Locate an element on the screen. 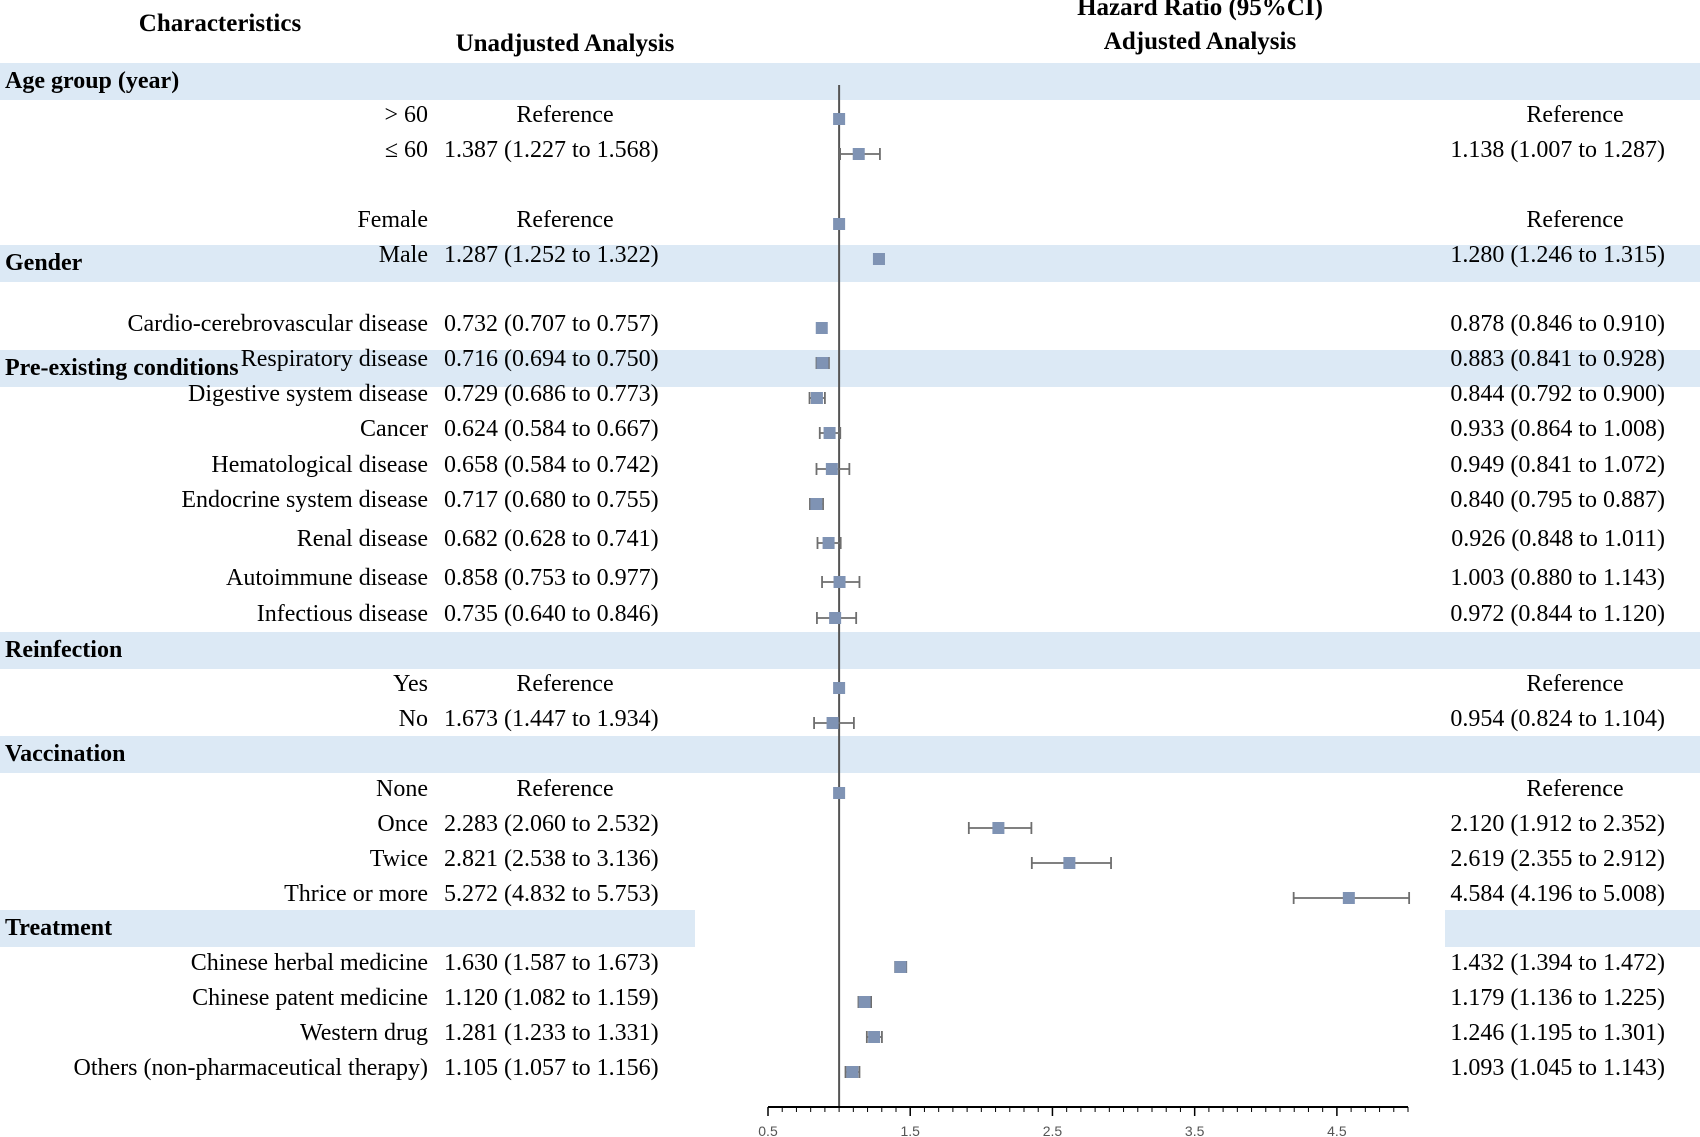 This screenshot has height=1137, width=1700. row-label: Others (non-pharmaceutical therapy) is located at coordinates (250, 1068).